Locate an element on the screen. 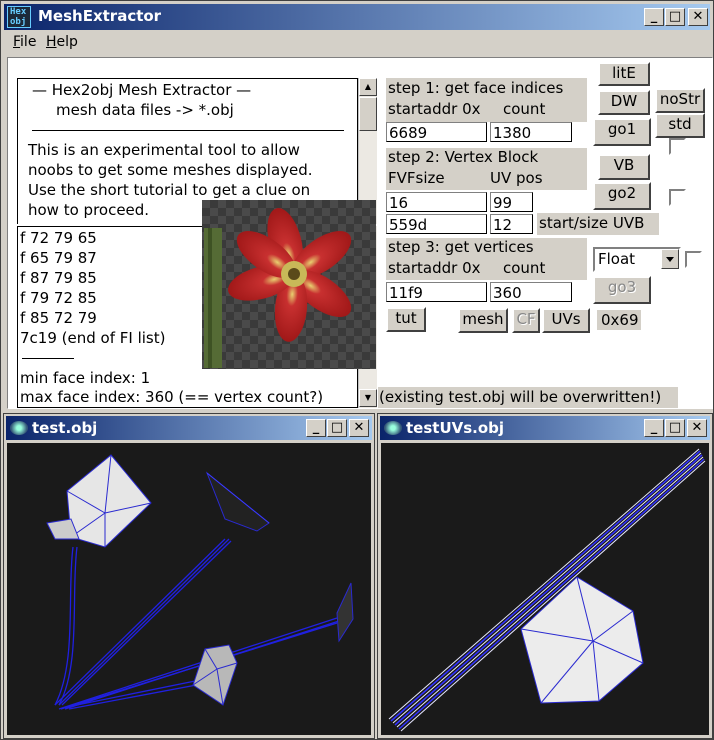 The image size is (714, 740). step3-count-input: 360 is located at coordinates (531, 292).